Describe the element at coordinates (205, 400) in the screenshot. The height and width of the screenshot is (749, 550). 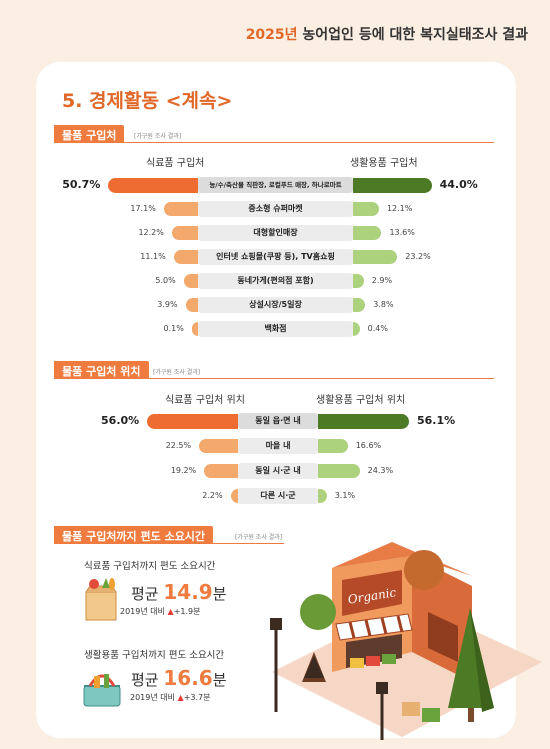
I see `food-location-label: 식료품 구입처 위치` at that location.